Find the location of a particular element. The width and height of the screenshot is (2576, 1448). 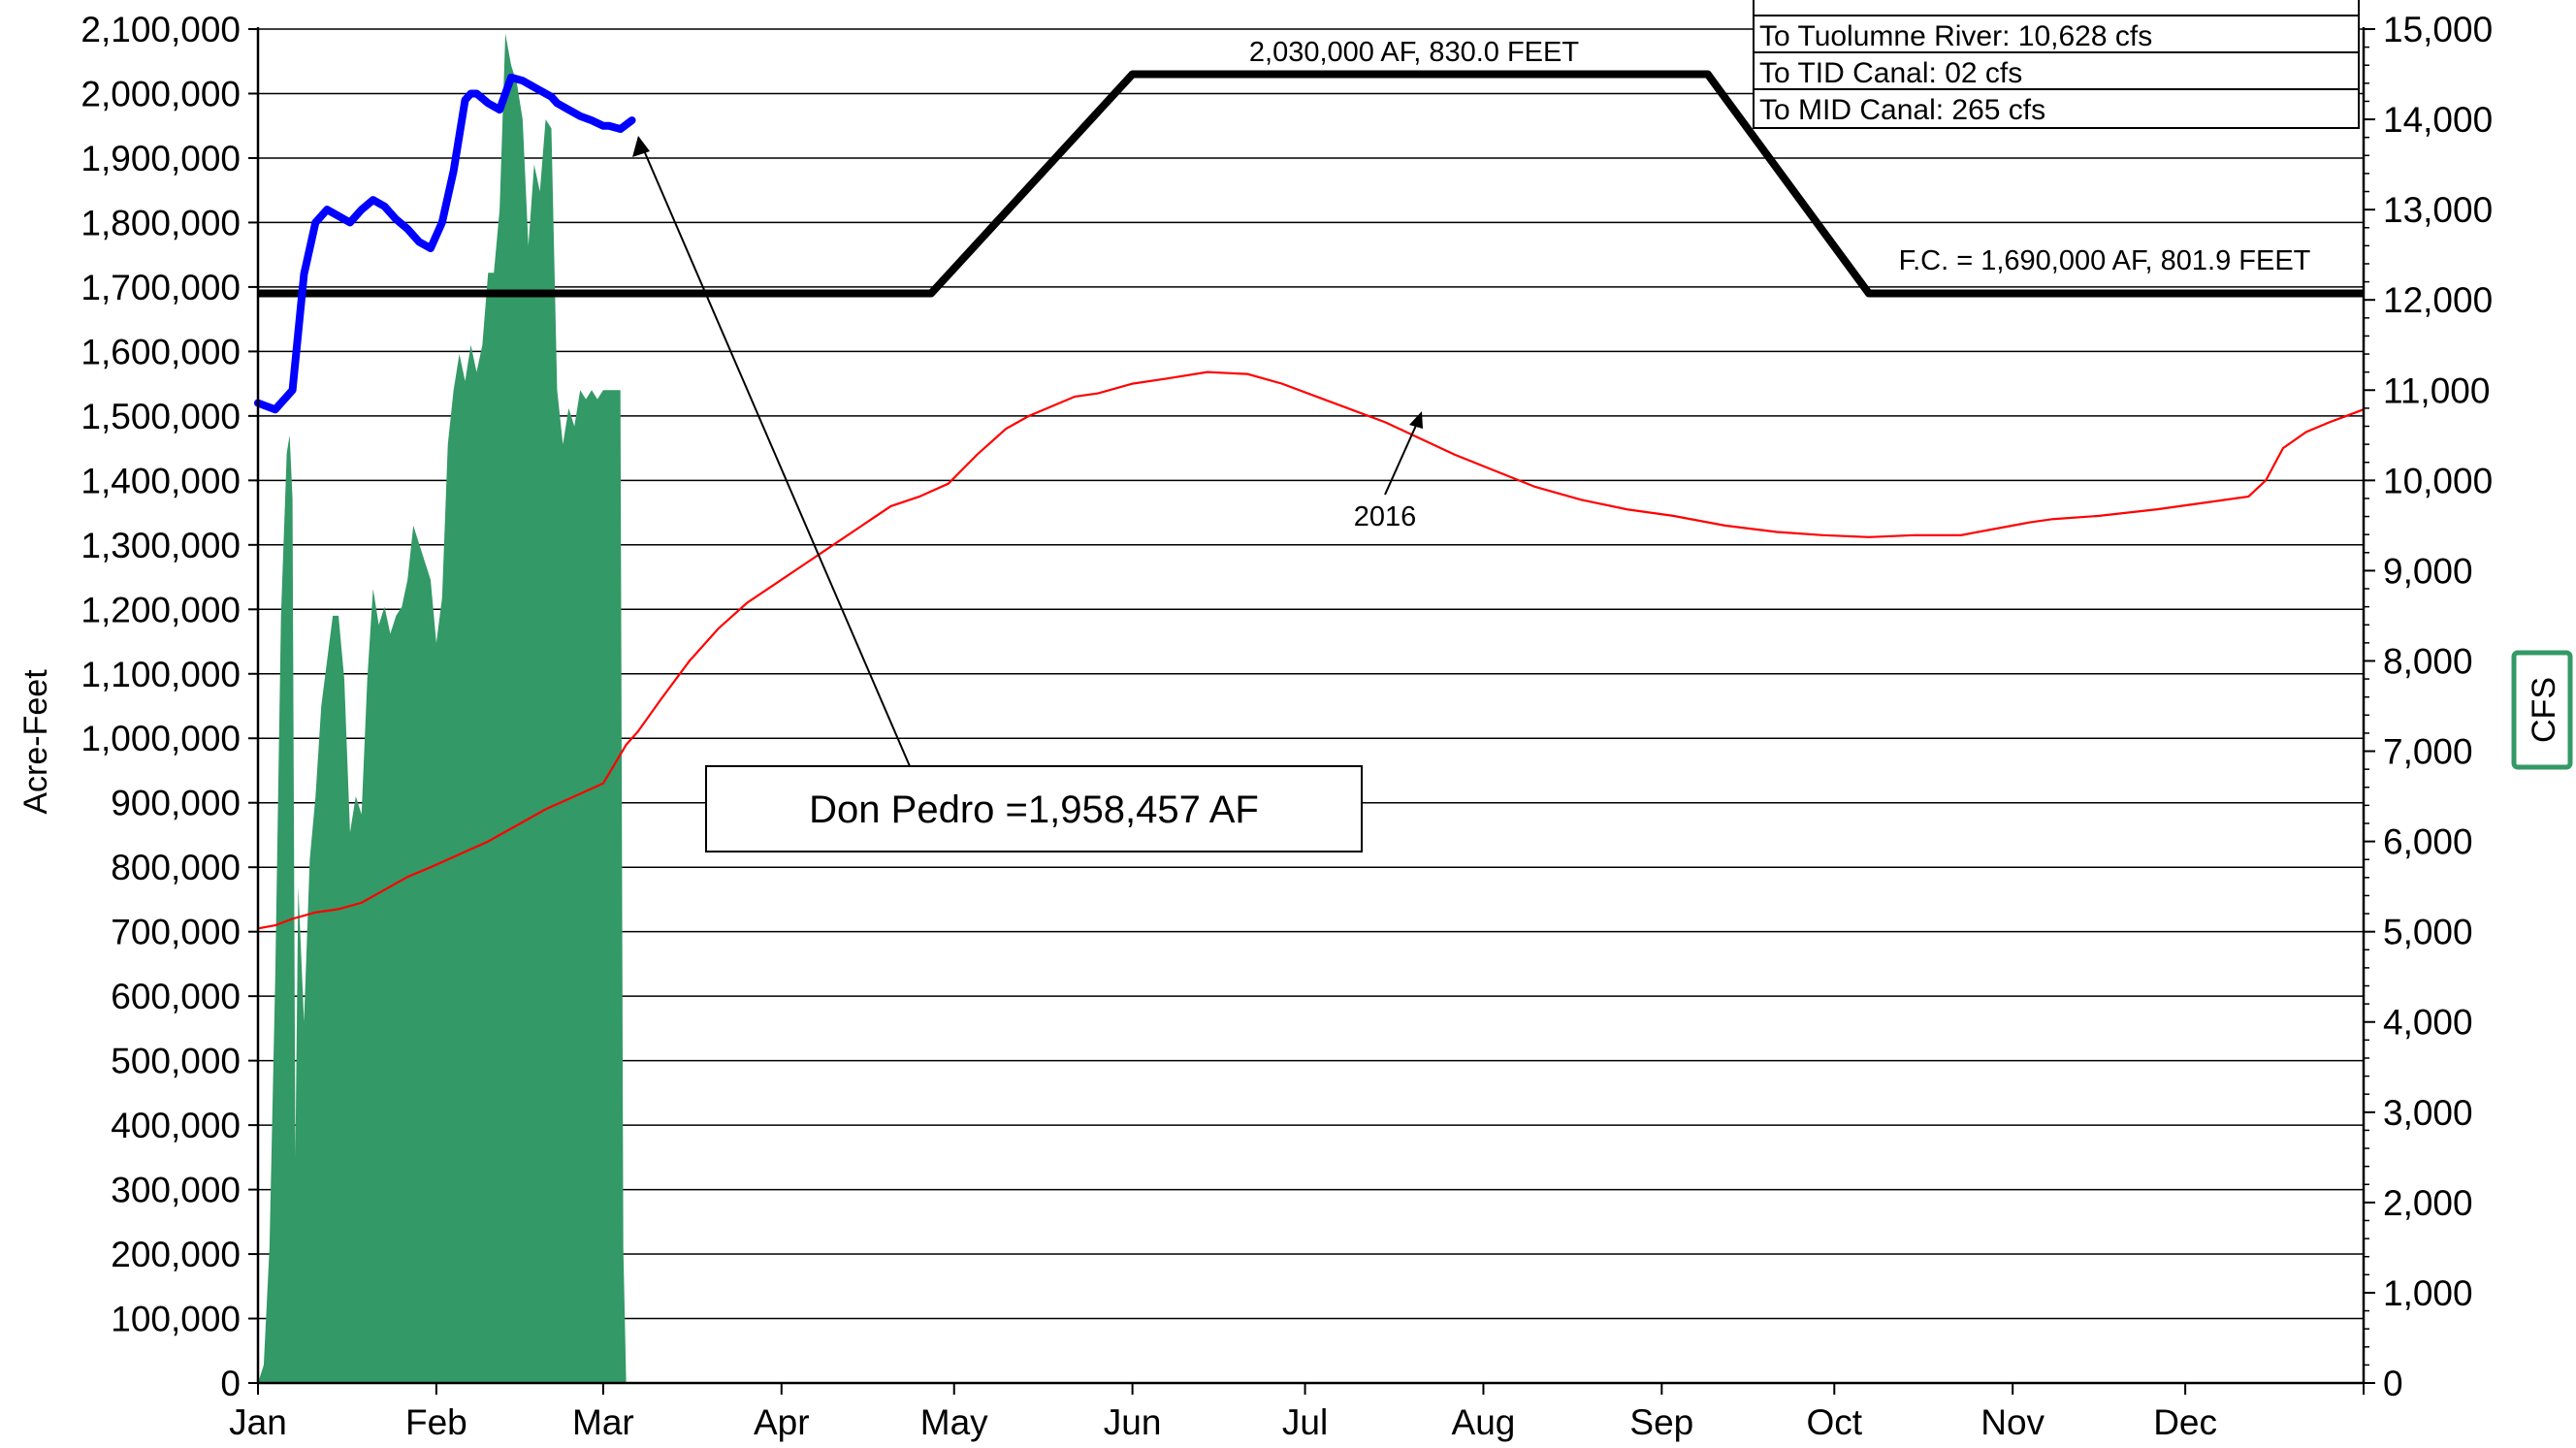

left-tick-label: 400,000 is located at coordinates (176, 1125).